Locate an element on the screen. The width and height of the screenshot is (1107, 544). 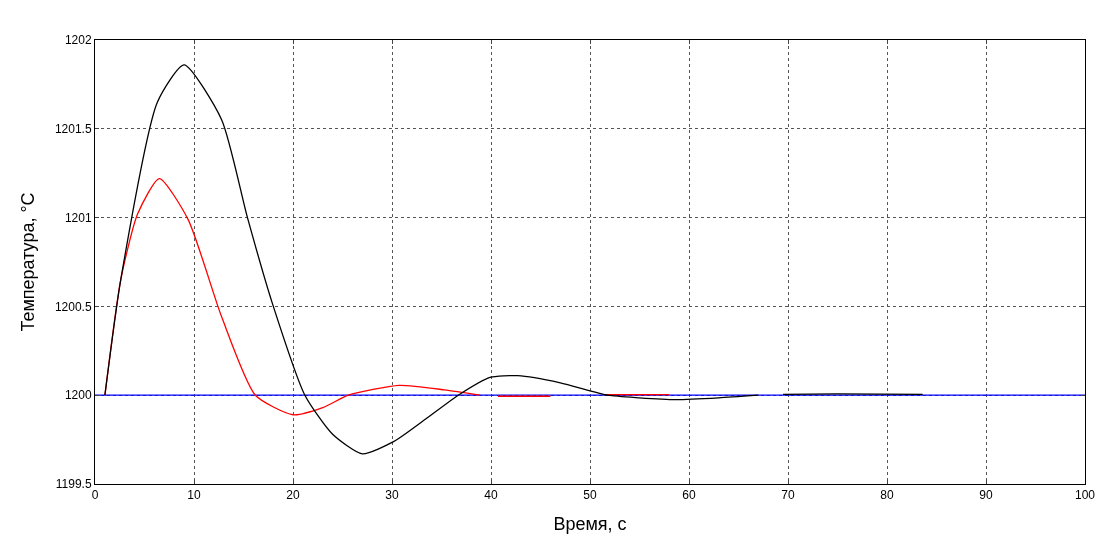
x-tick-label: 30 is located at coordinates (392, 495).